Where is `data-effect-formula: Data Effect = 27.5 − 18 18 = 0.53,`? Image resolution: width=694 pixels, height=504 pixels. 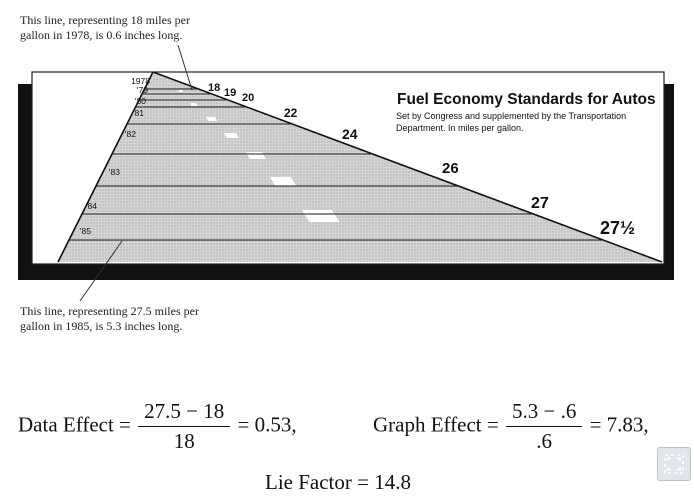
data-effect-formula: Data Effect = 27.5 − 18 18 = 0.53, is located at coordinates (157, 426).